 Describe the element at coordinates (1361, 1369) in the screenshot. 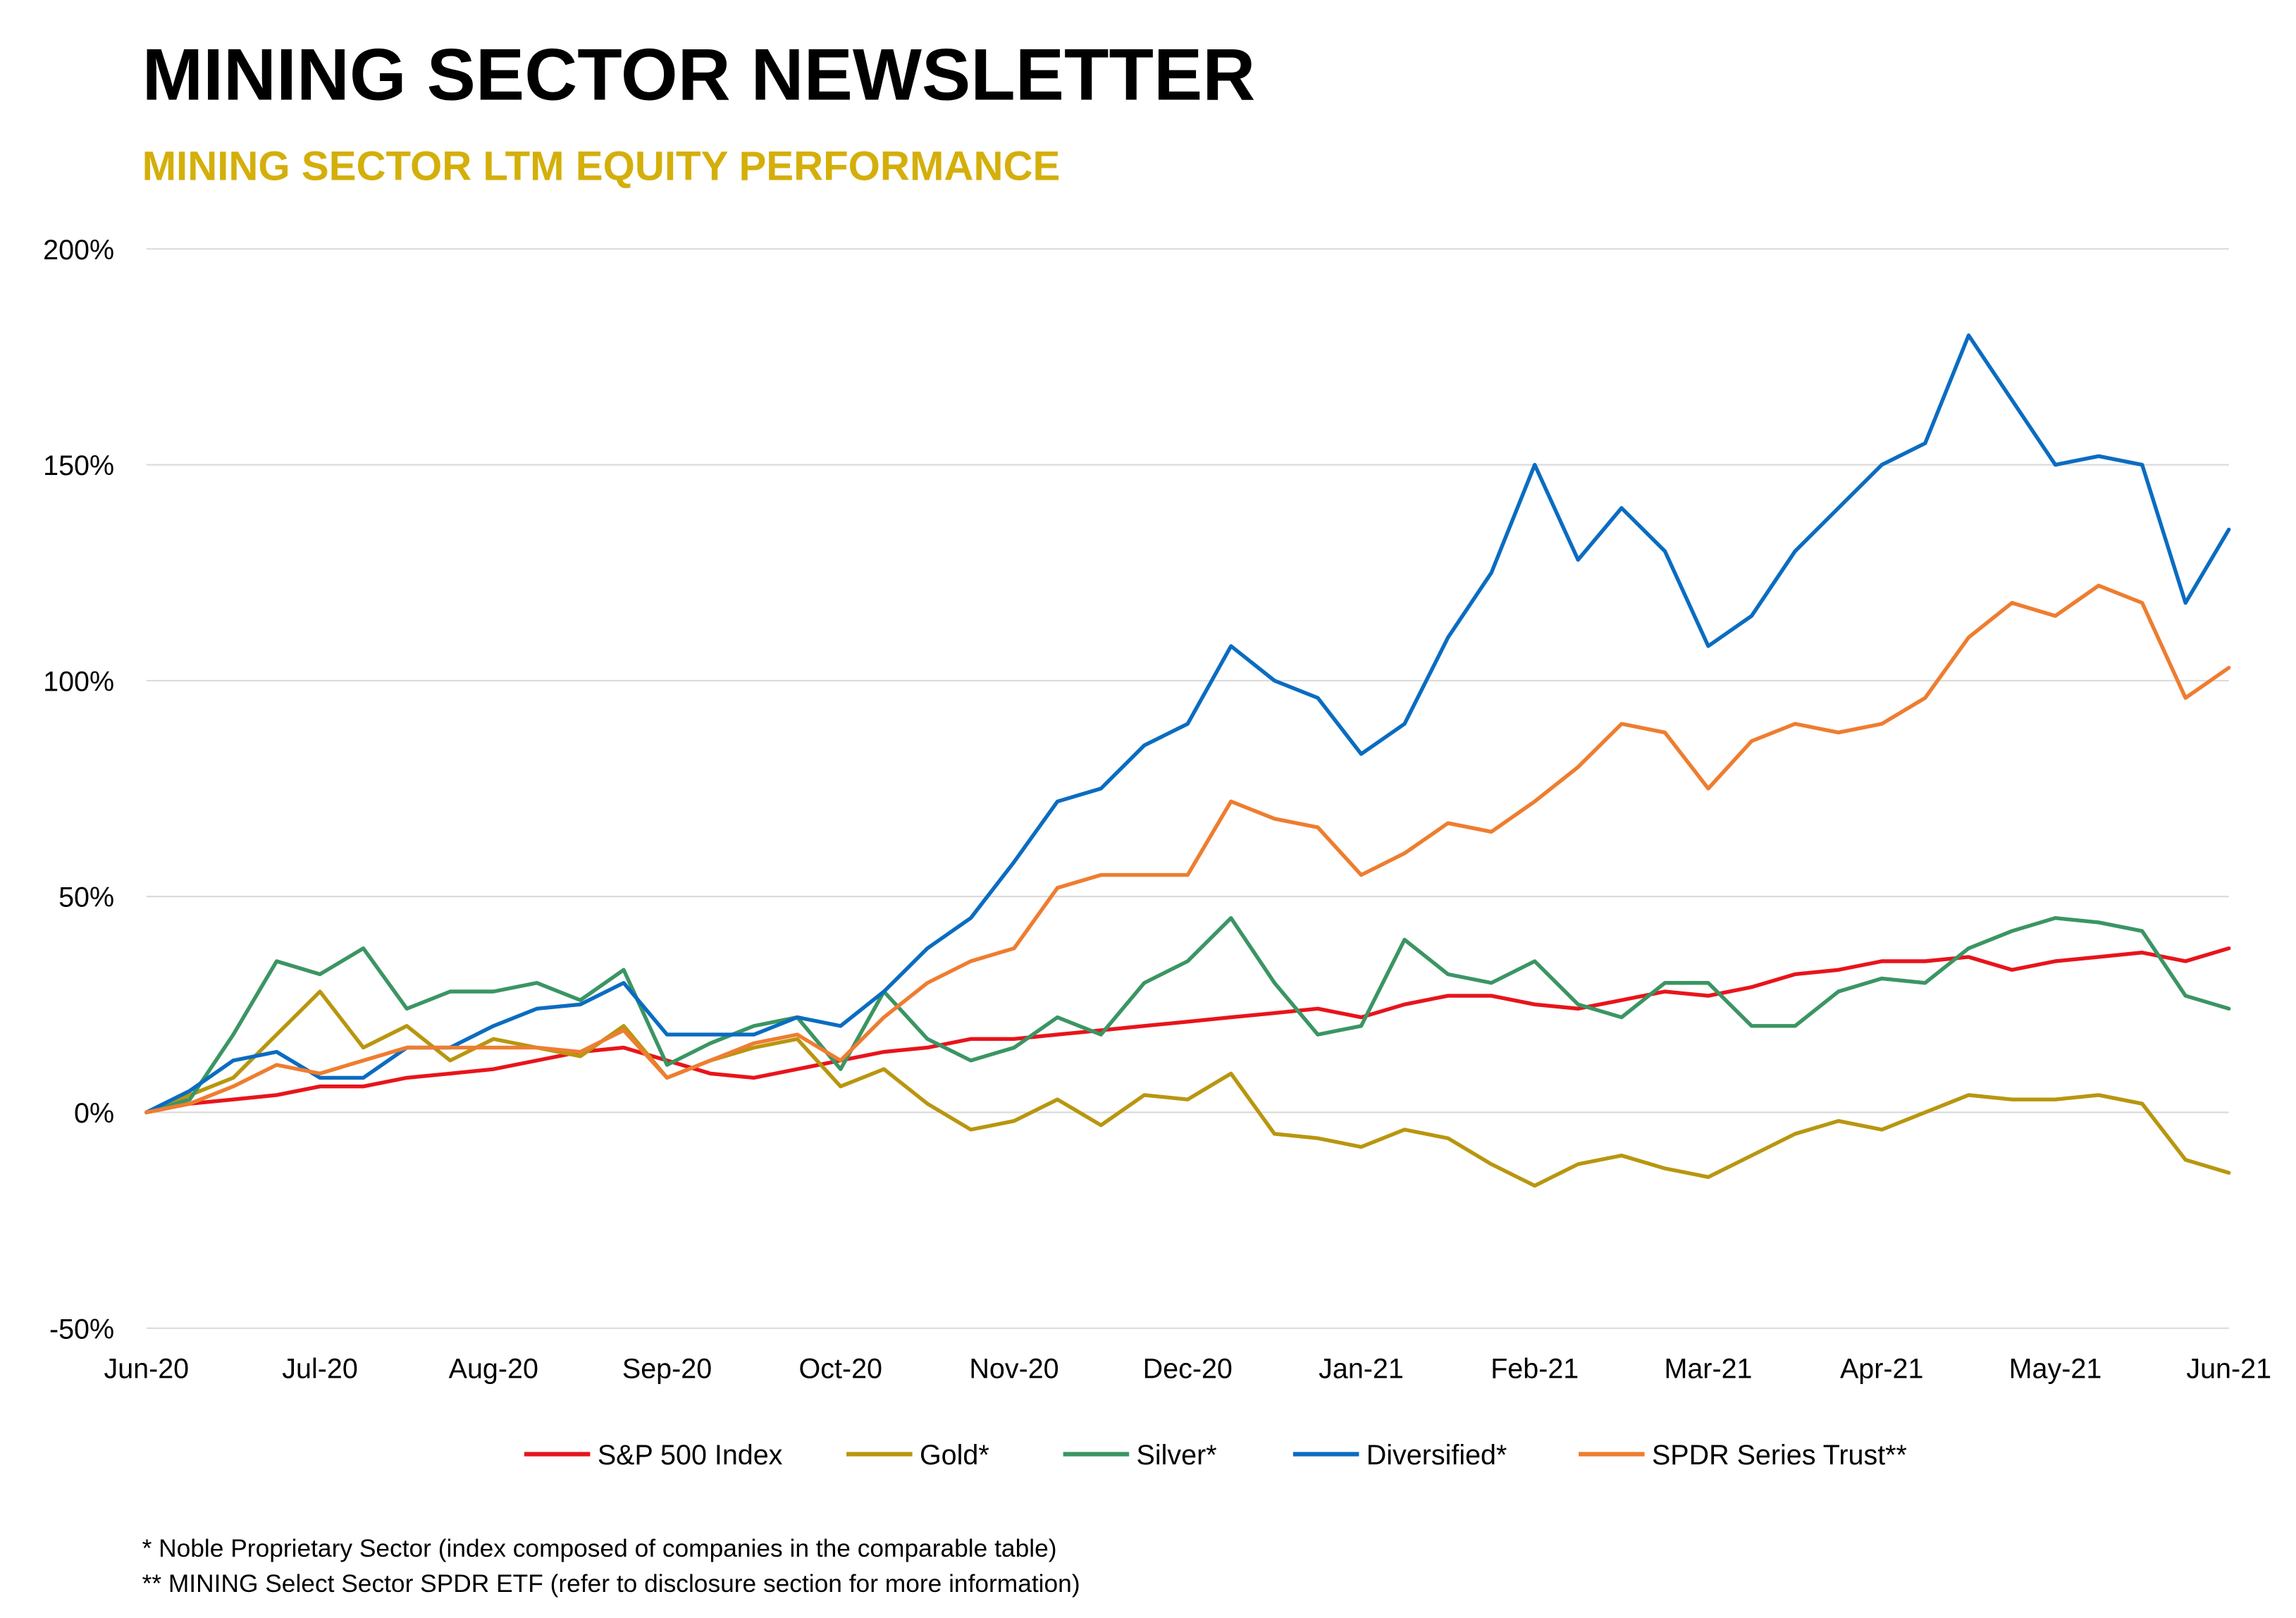

I see `x-tick-label: Jan-21` at that location.